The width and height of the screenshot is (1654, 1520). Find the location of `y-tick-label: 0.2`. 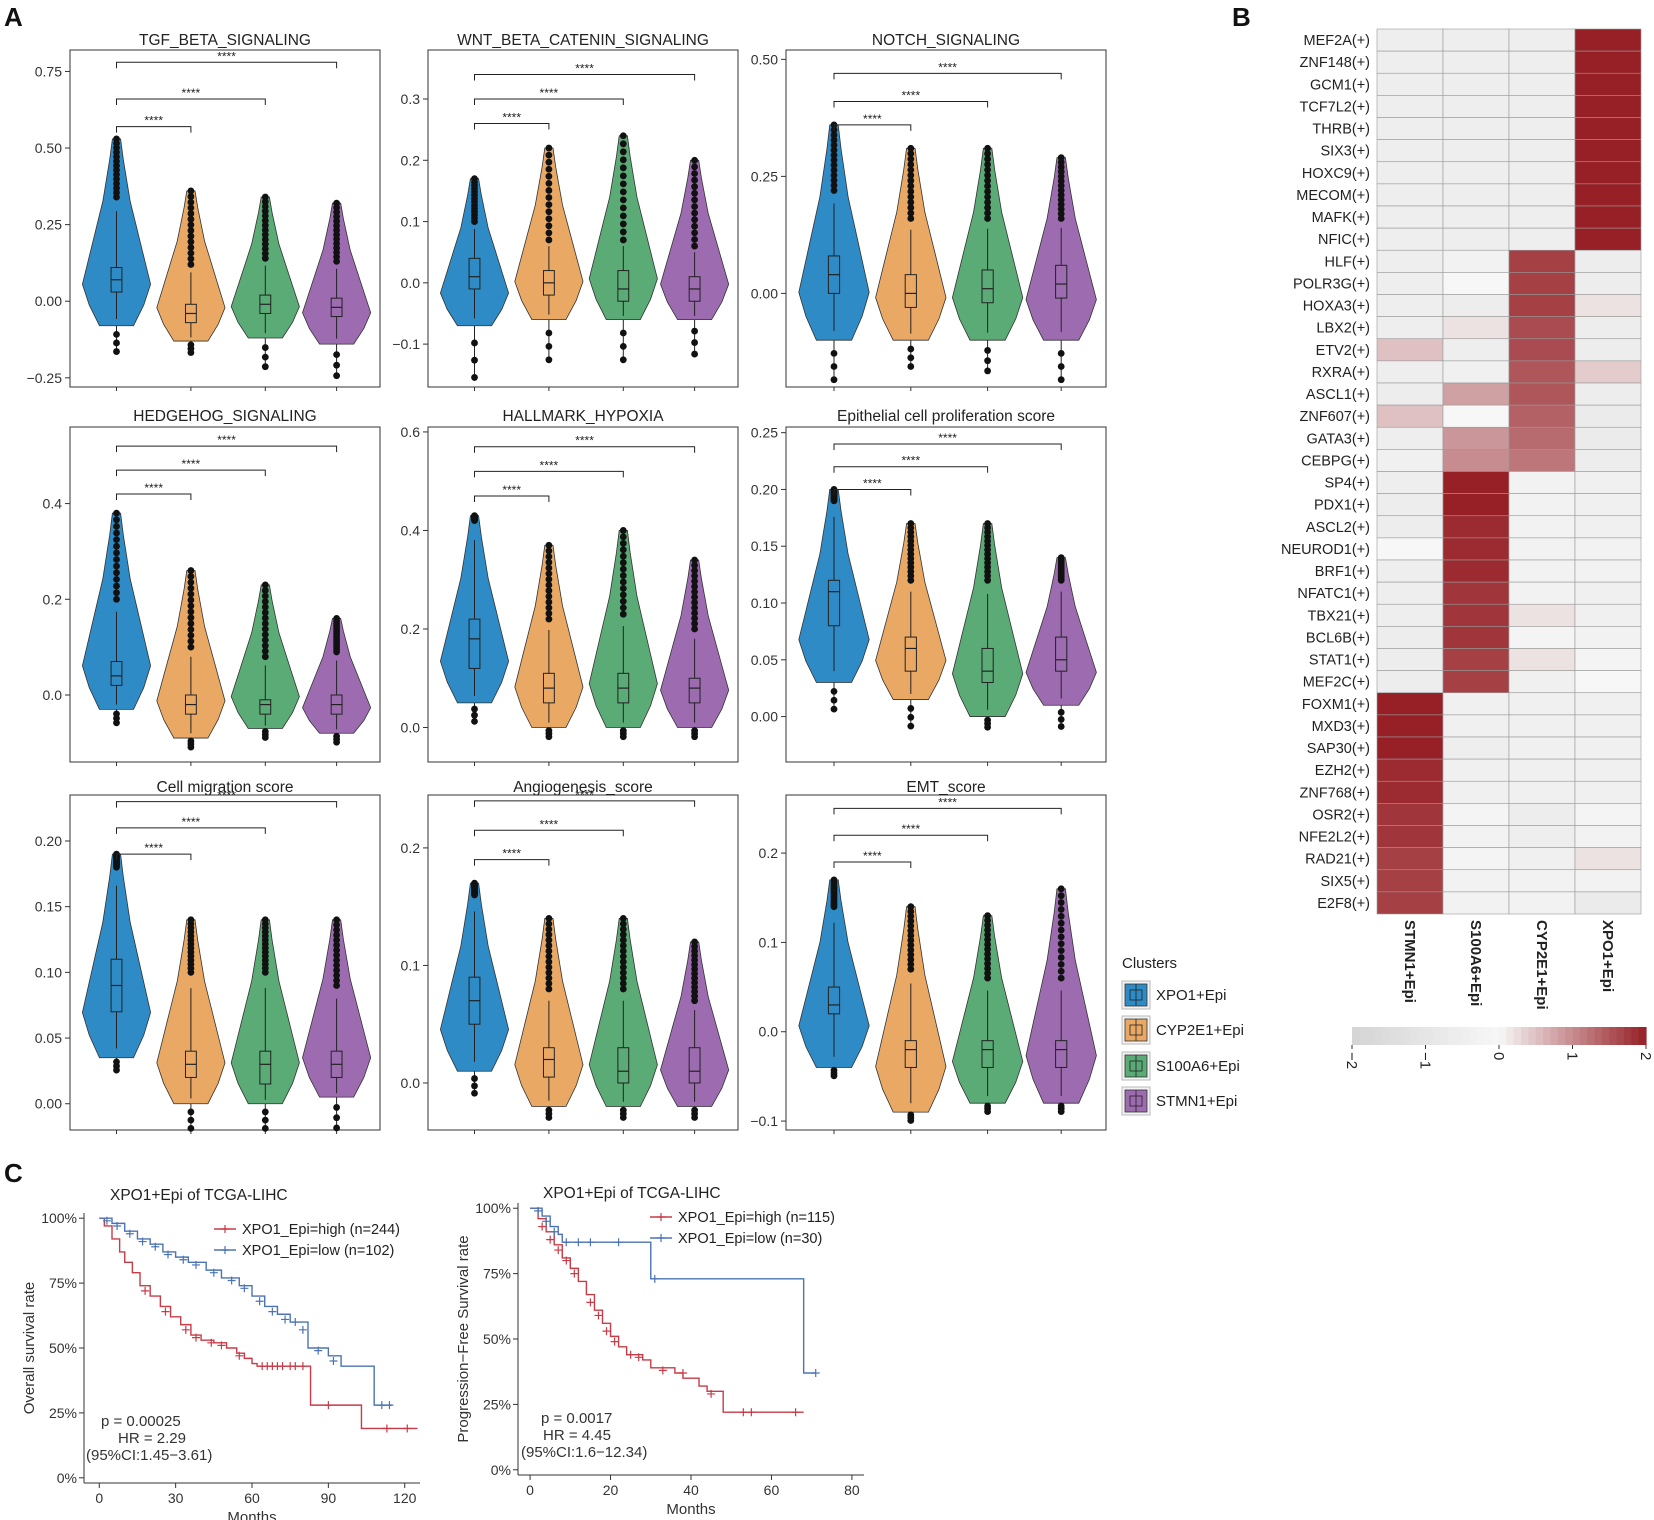

y-tick-label: 0.2 is located at coordinates (411, 629).